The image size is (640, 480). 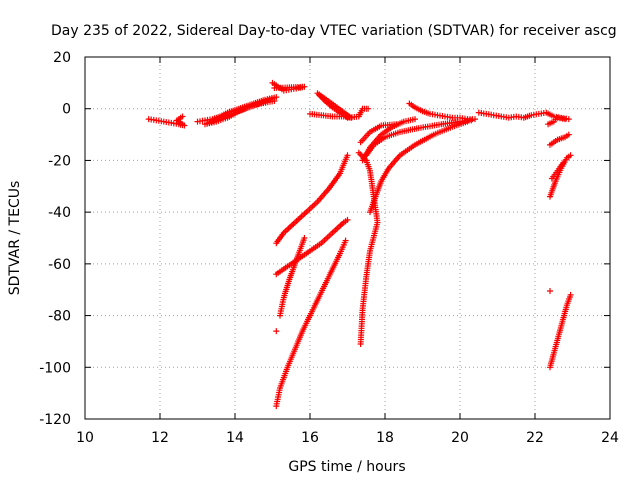 I want to click on y-tick-label: -40, so click(x=59, y=213).